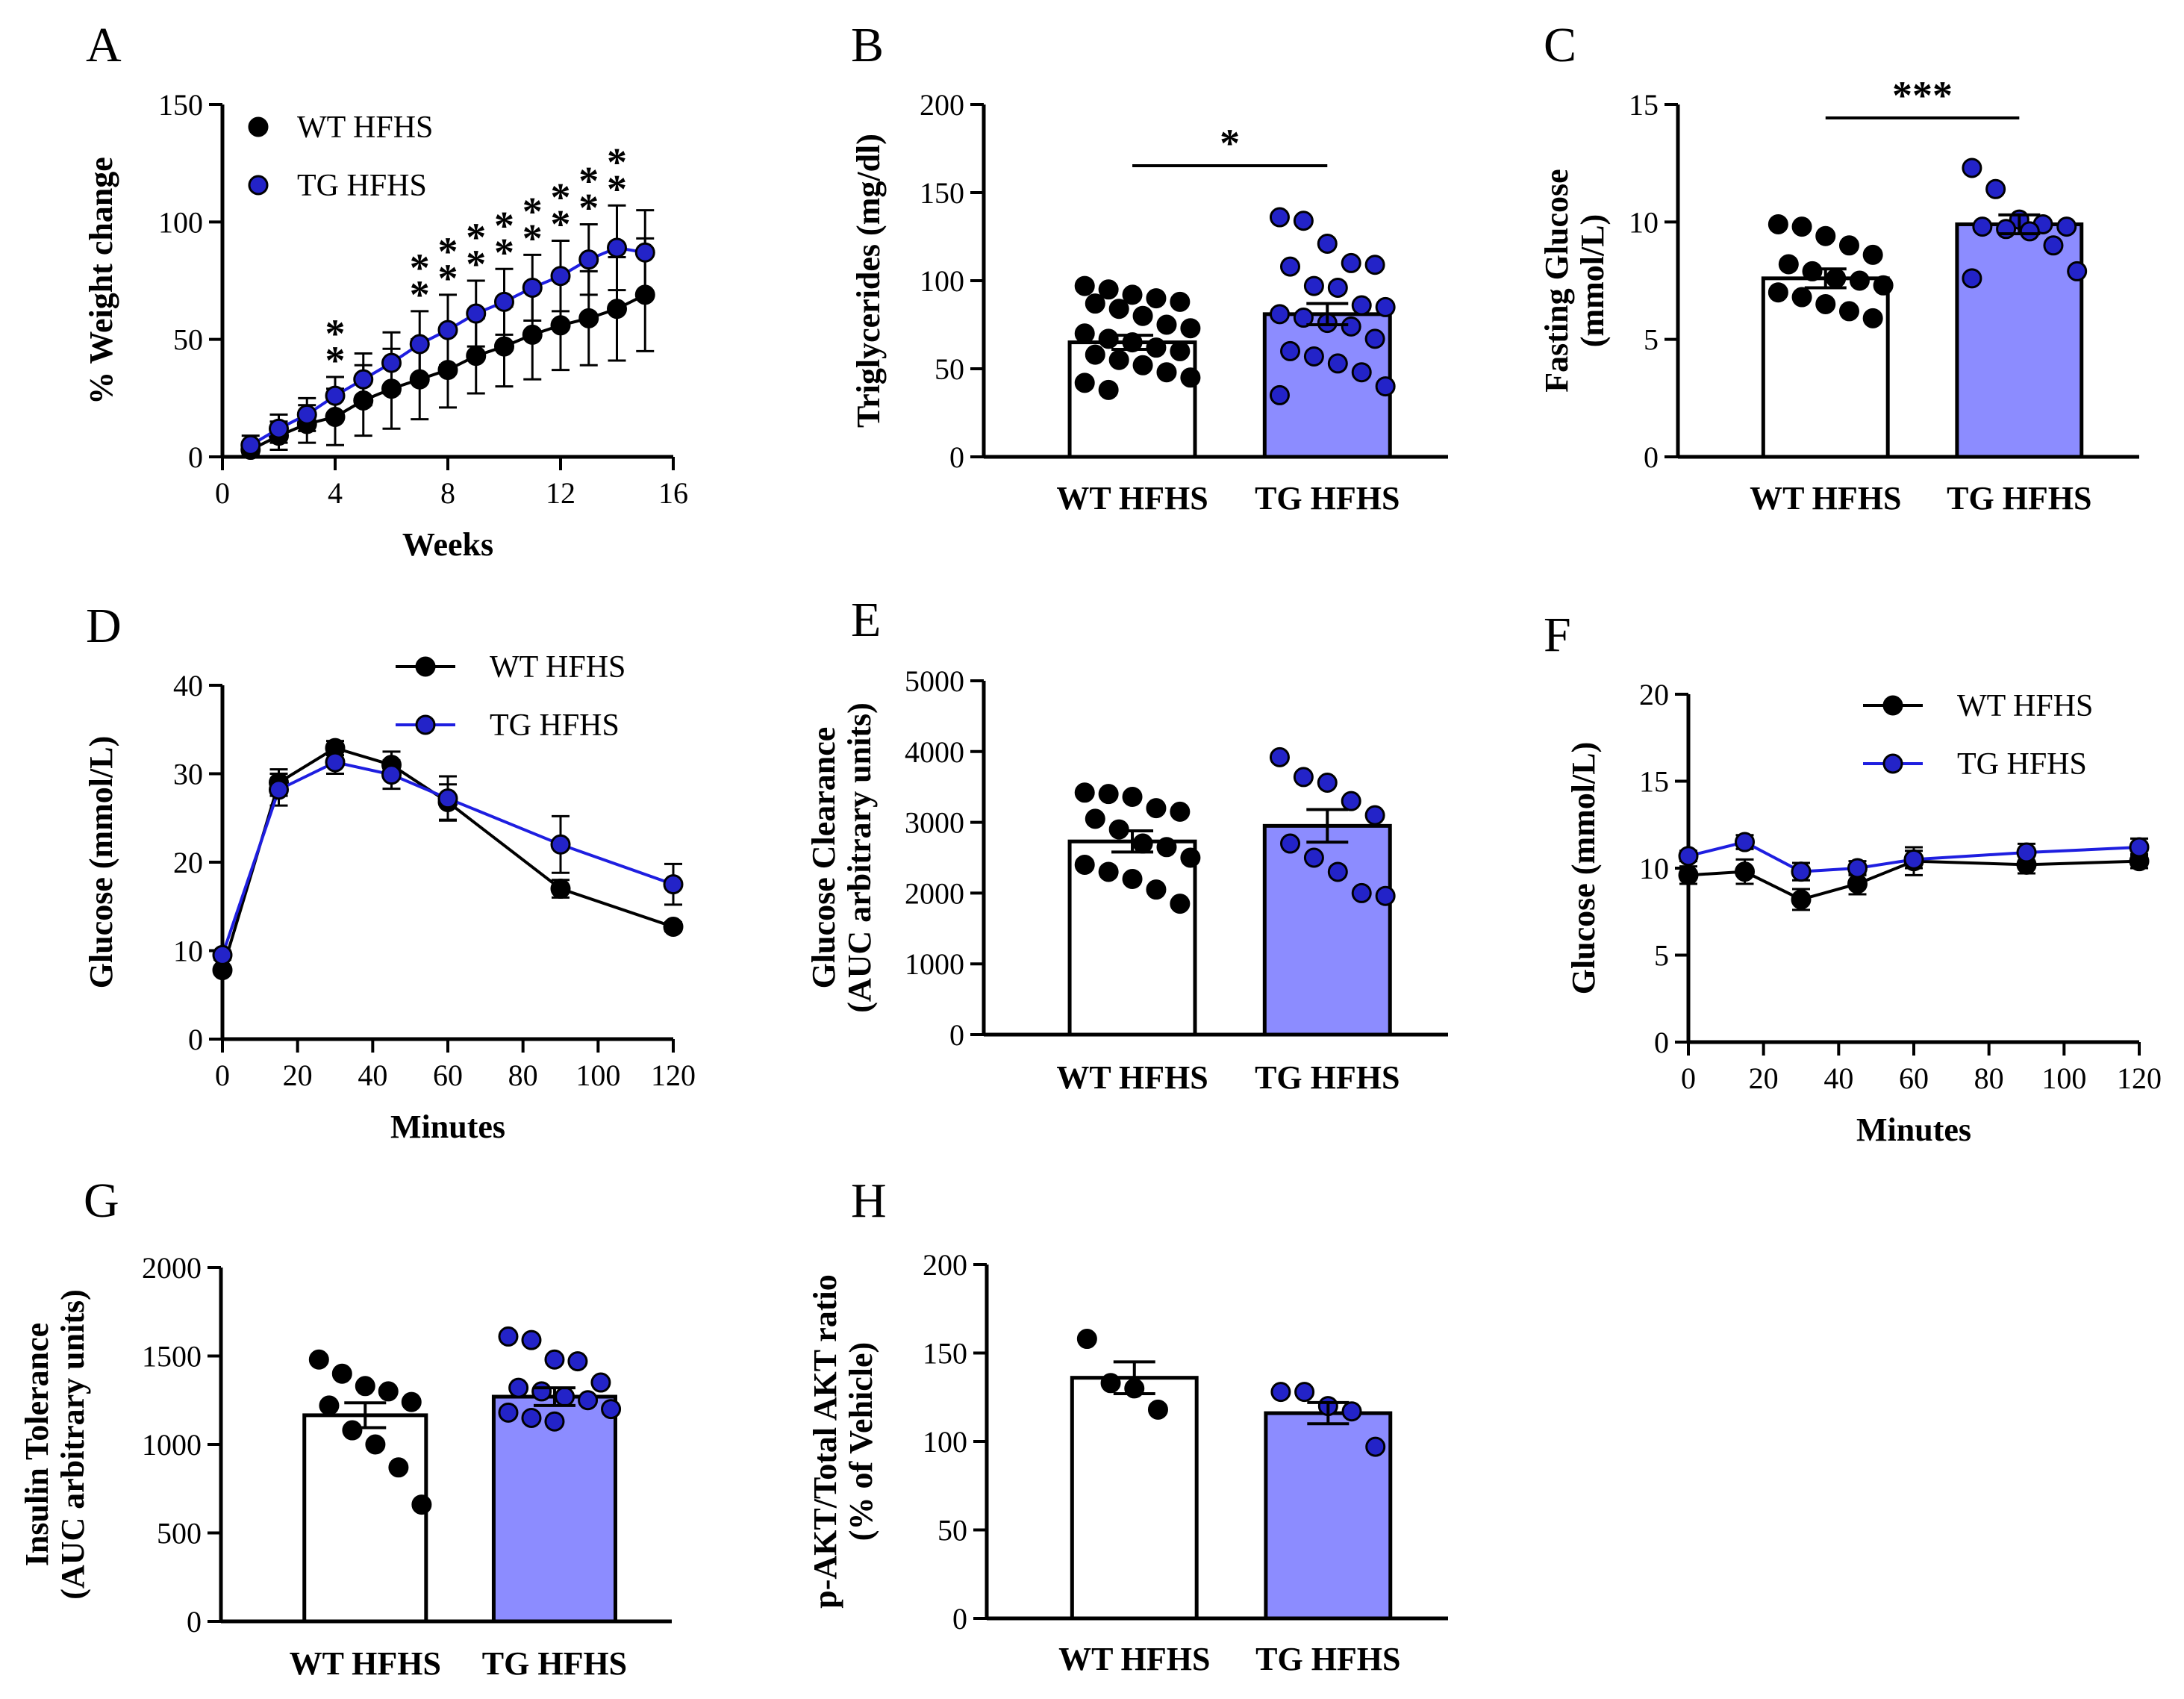 The width and height of the screenshot is (2184, 1699). I want to click on y-tick-label: 4000, so click(934, 752).